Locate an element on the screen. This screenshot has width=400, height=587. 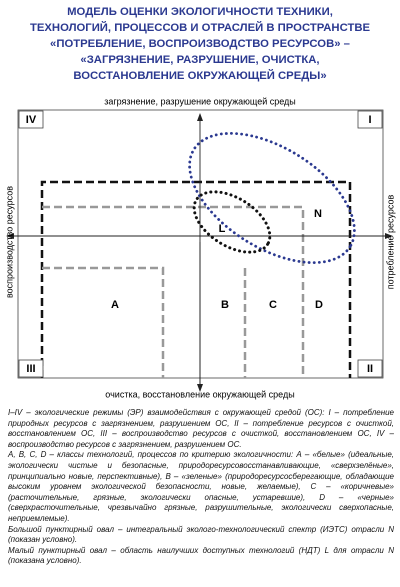
region-label: D is located at coordinates (319, 305).